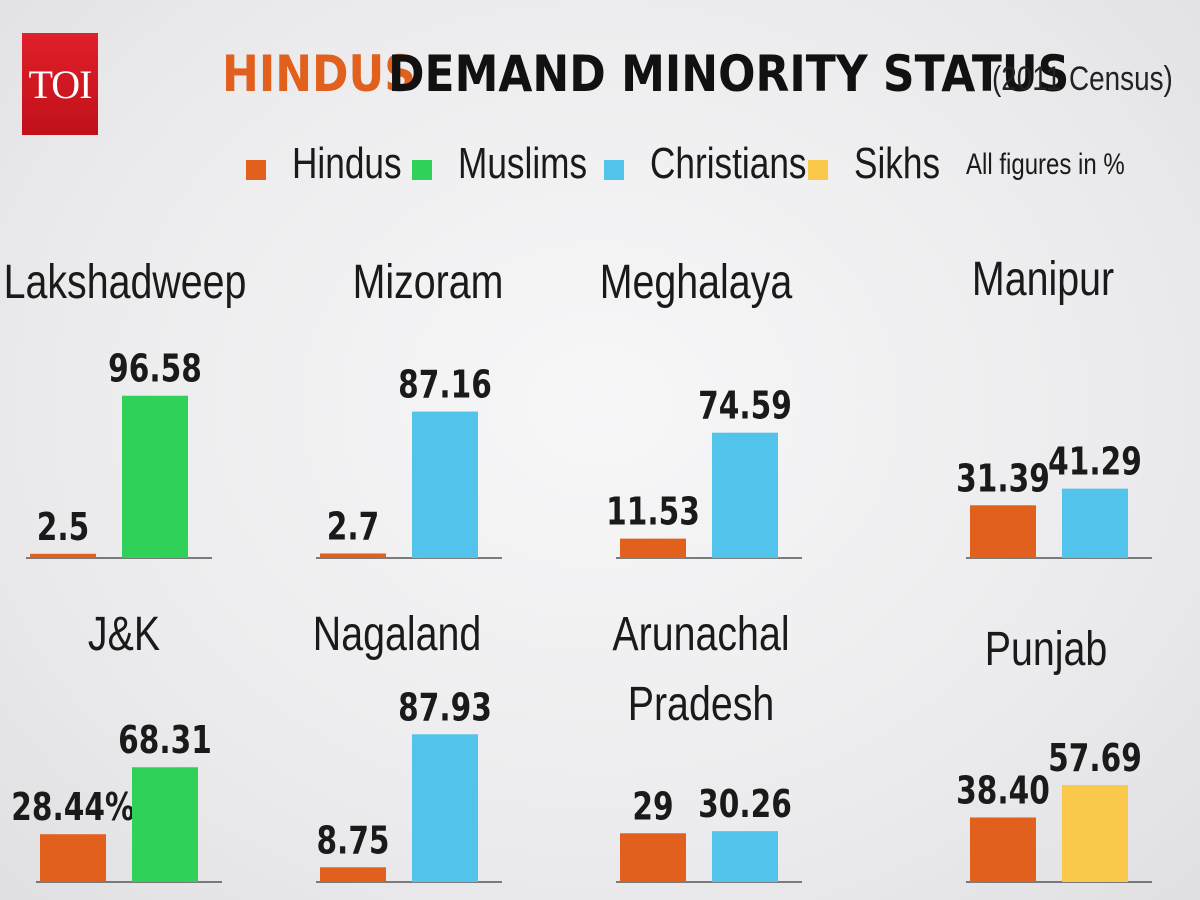 The width and height of the screenshot is (1200, 900). I want to click on value-label: 30.26, so click(745, 805).